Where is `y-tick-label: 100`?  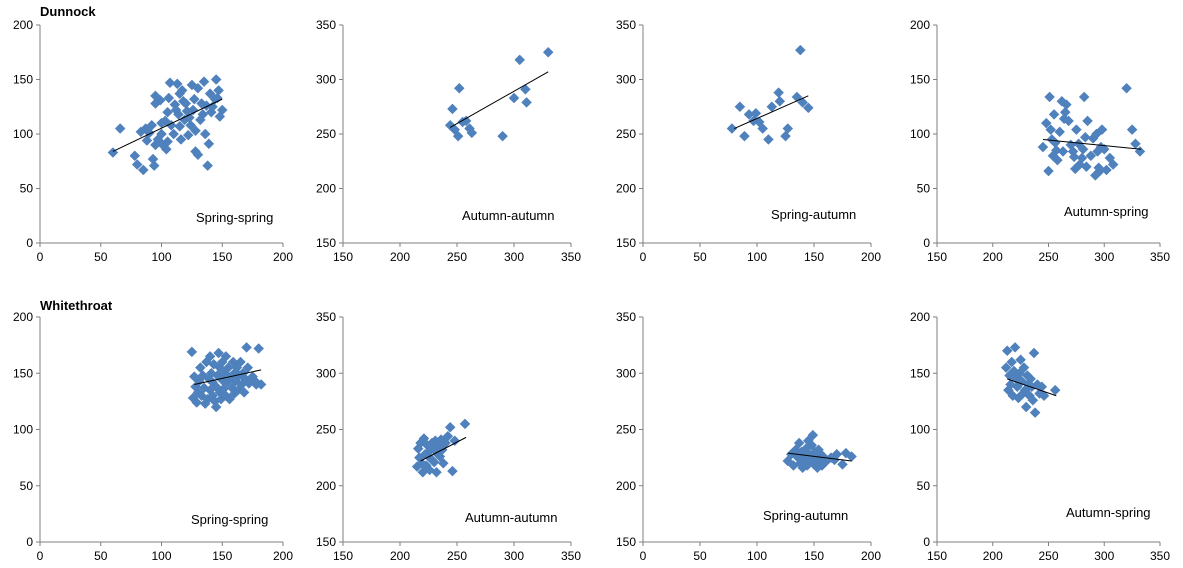
y-tick-label: 100 is located at coordinates (23, 134).